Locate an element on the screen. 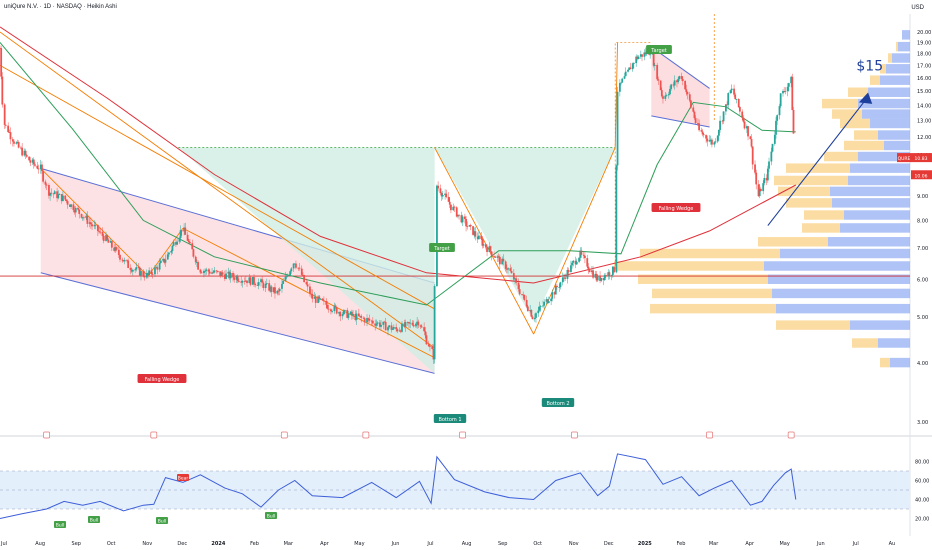  price-tick-label: 6.00 is located at coordinates (922, 281).